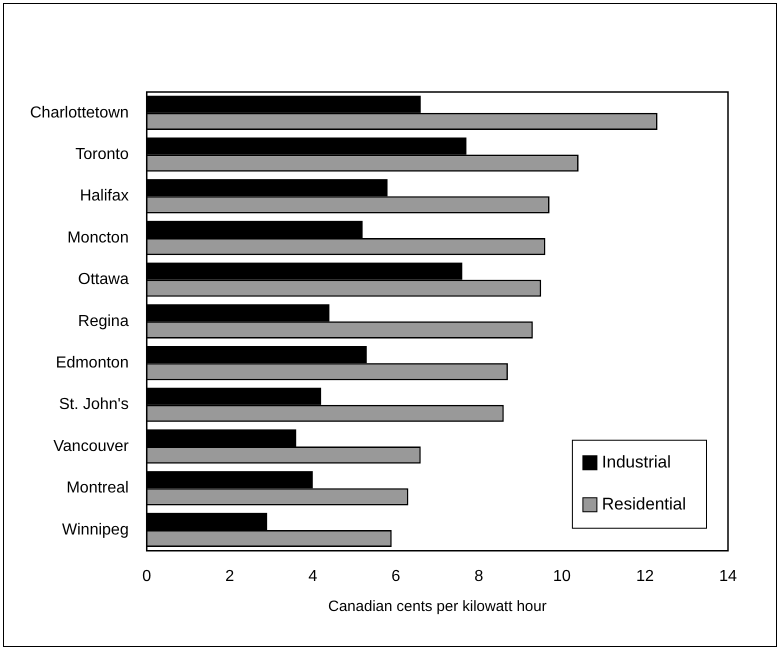 Image resolution: width=783 pixels, height=652 pixels. Describe the element at coordinates (95, 529) in the screenshot. I see `y-tick-label: Winnipeg` at that location.